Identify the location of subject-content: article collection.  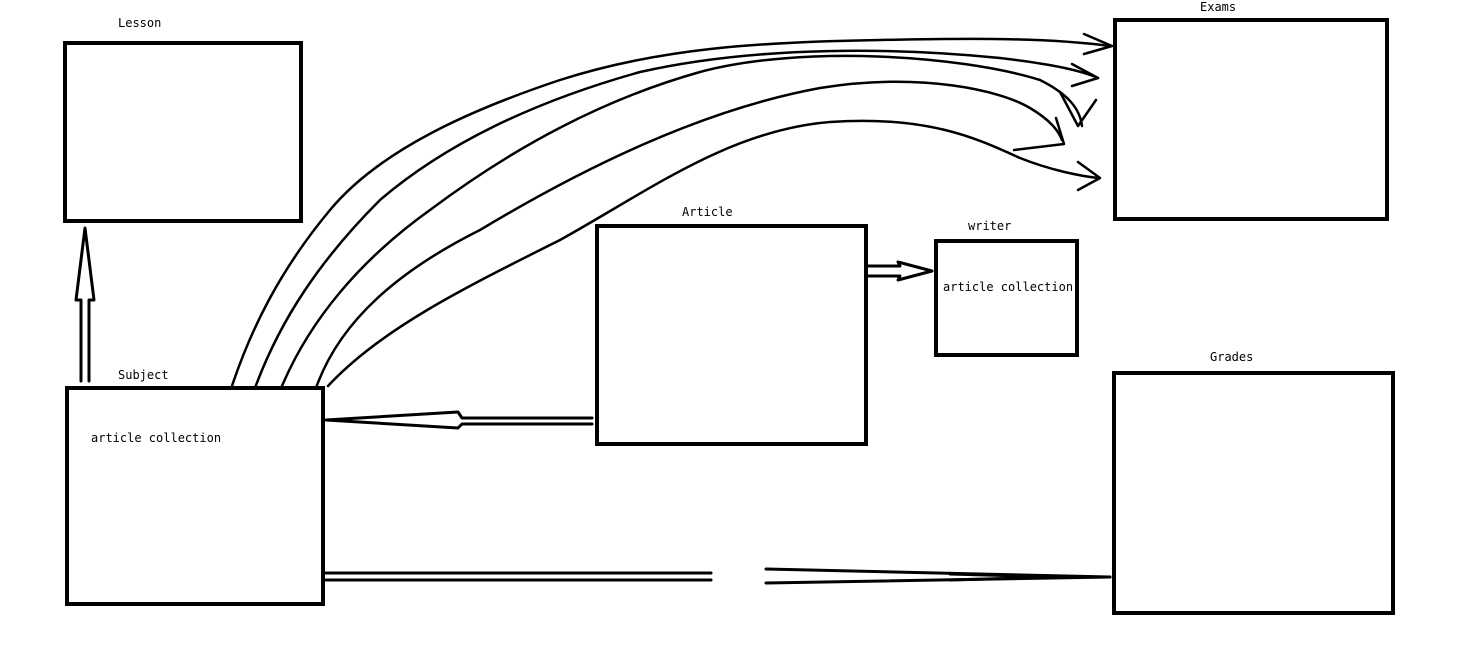
(156, 438).